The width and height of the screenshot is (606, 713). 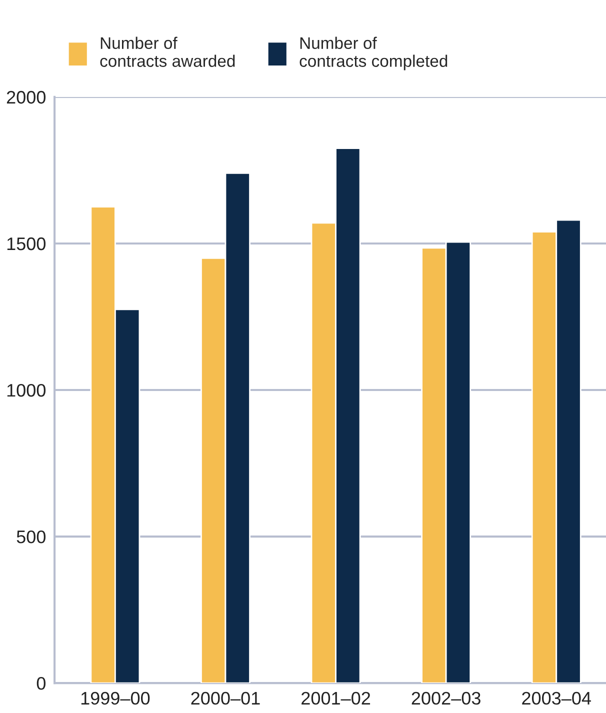 I want to click on y-tick-label: 0, so click(x=41, y=683).